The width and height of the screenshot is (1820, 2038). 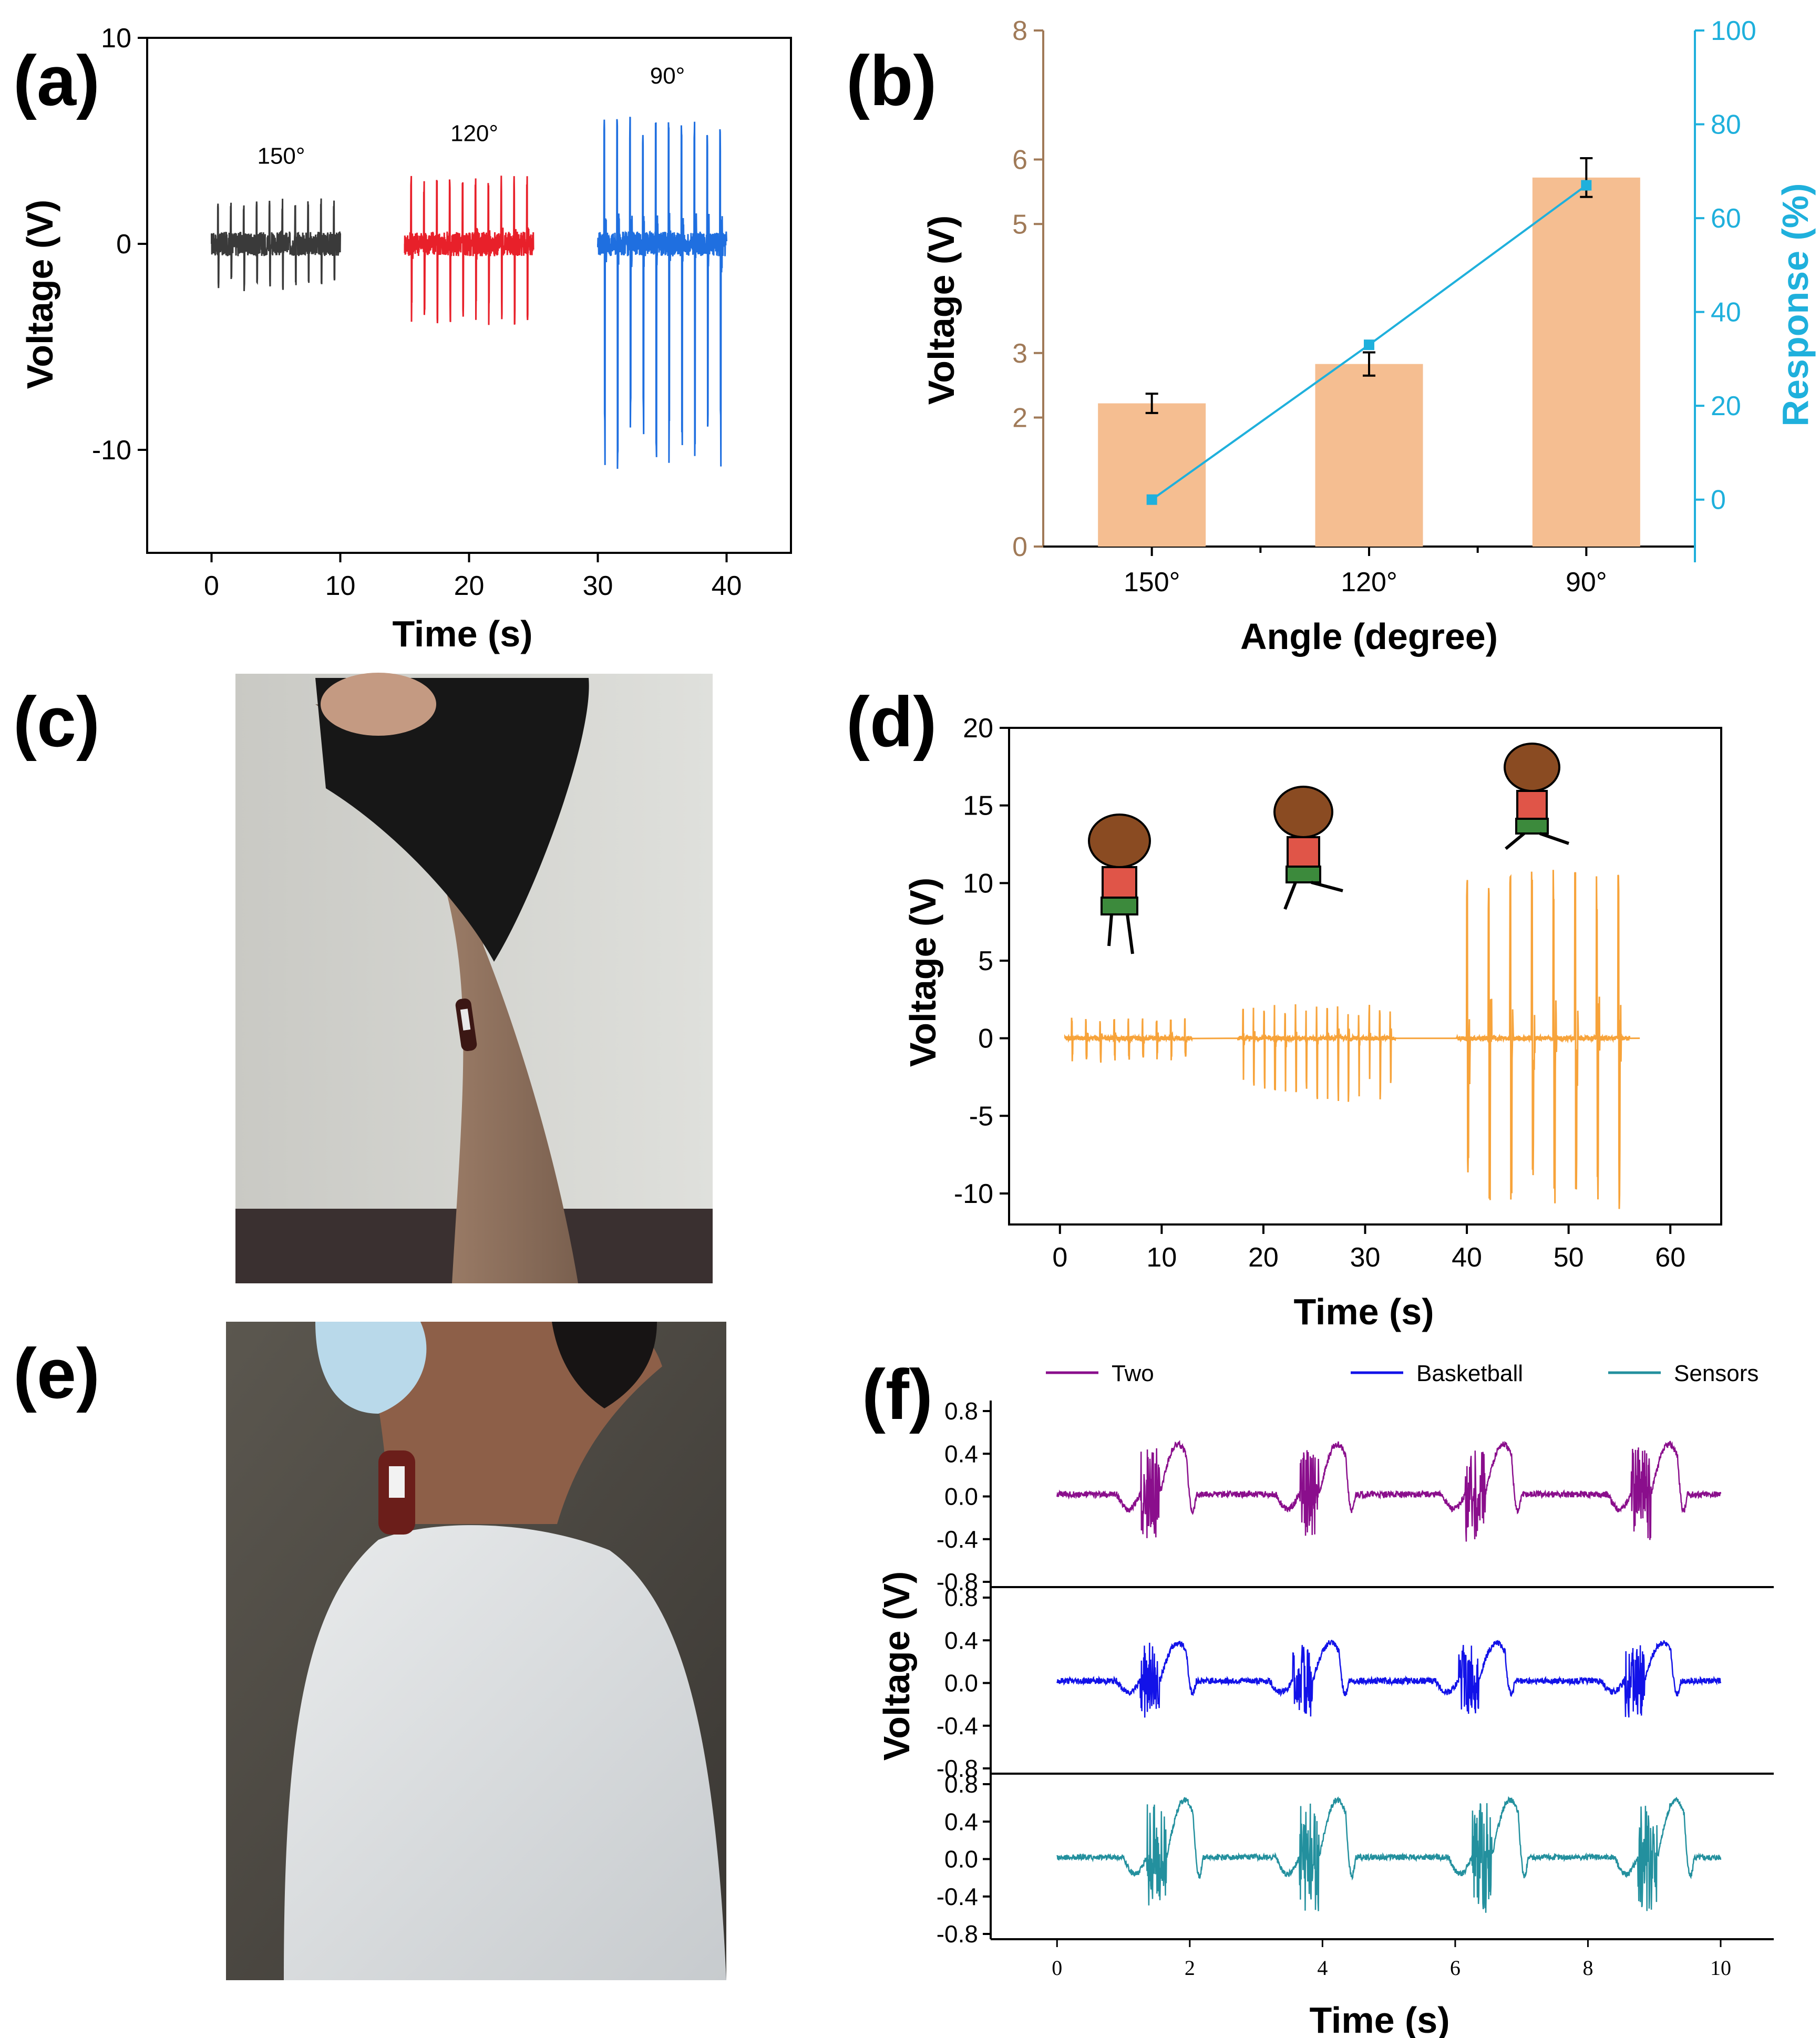 I want to click on f-xtick-label: 0, so click(x=1057, y=1968).